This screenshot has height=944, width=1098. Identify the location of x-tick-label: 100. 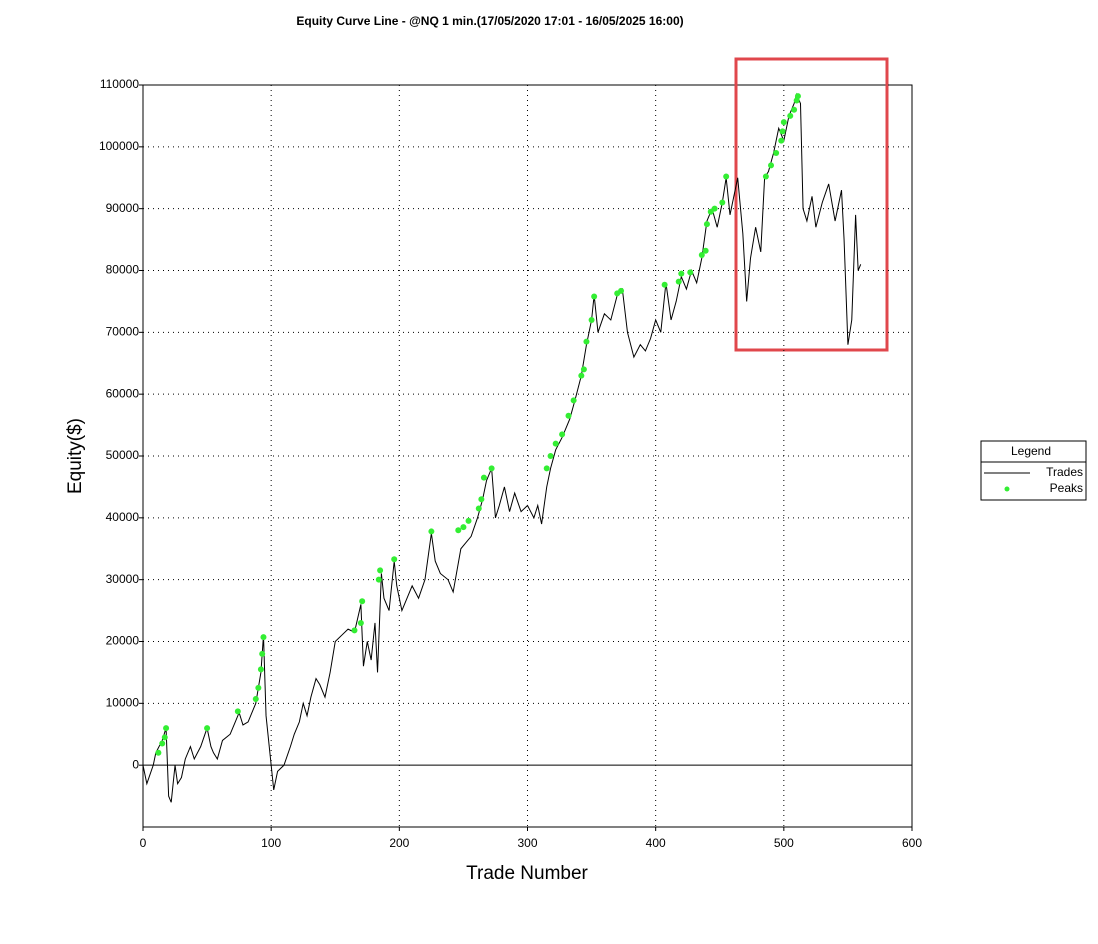
(271, 843).